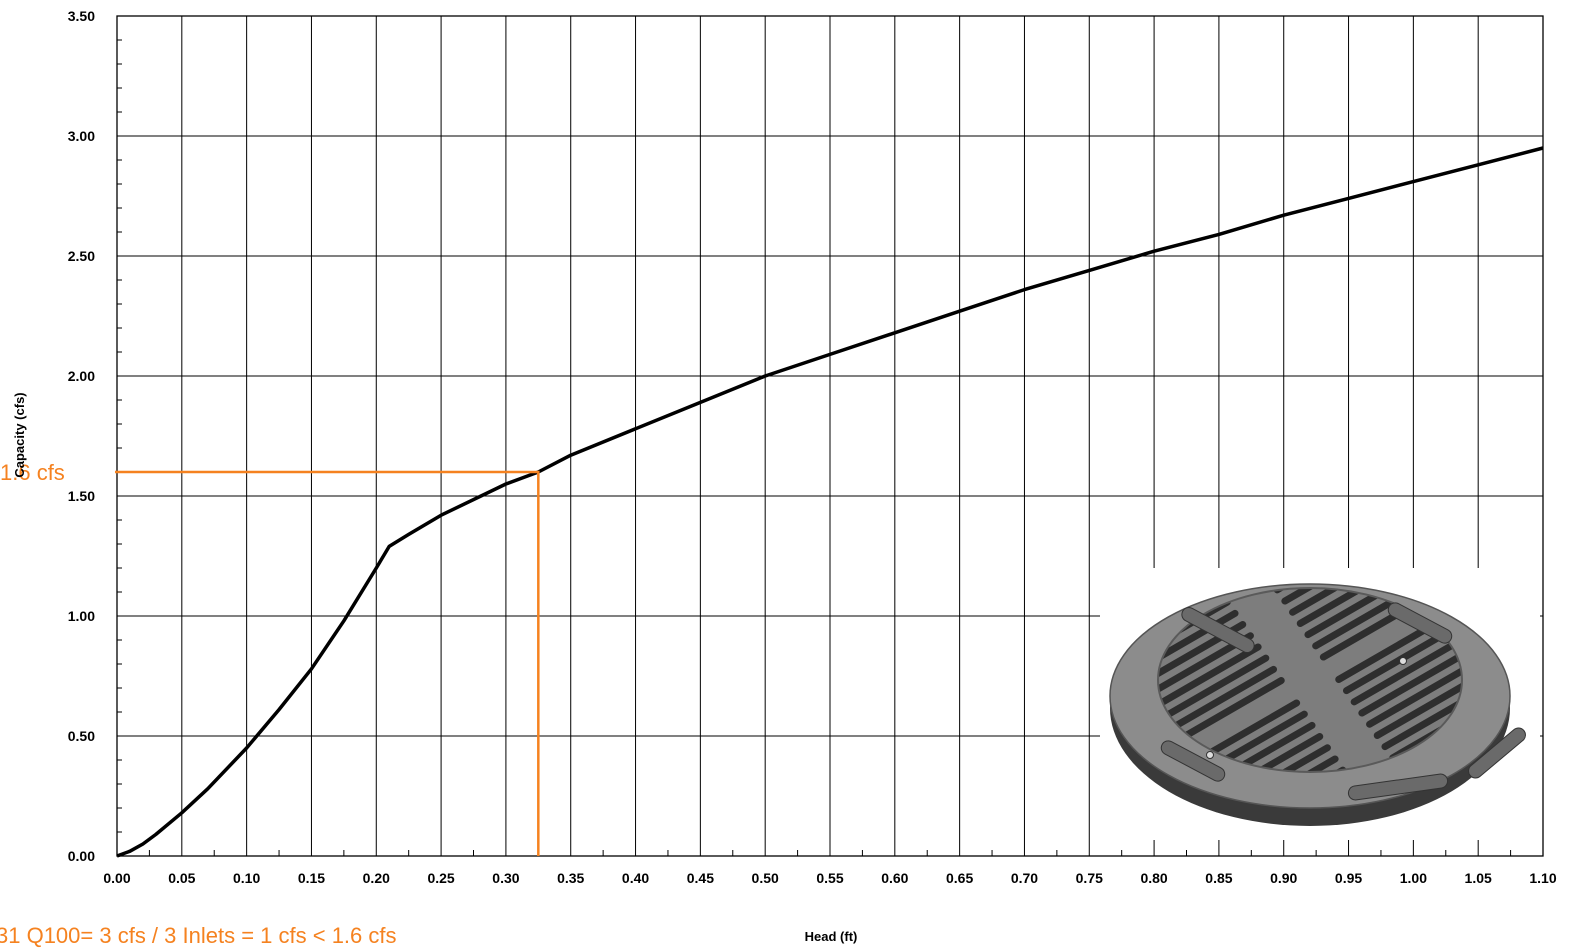 The height and width of the screenshot is (949, 1570). What do you see at coordinates (181, 878) in the screenshot?
I see `x-tick-label: 0.05` at bounding box center [181, 878].